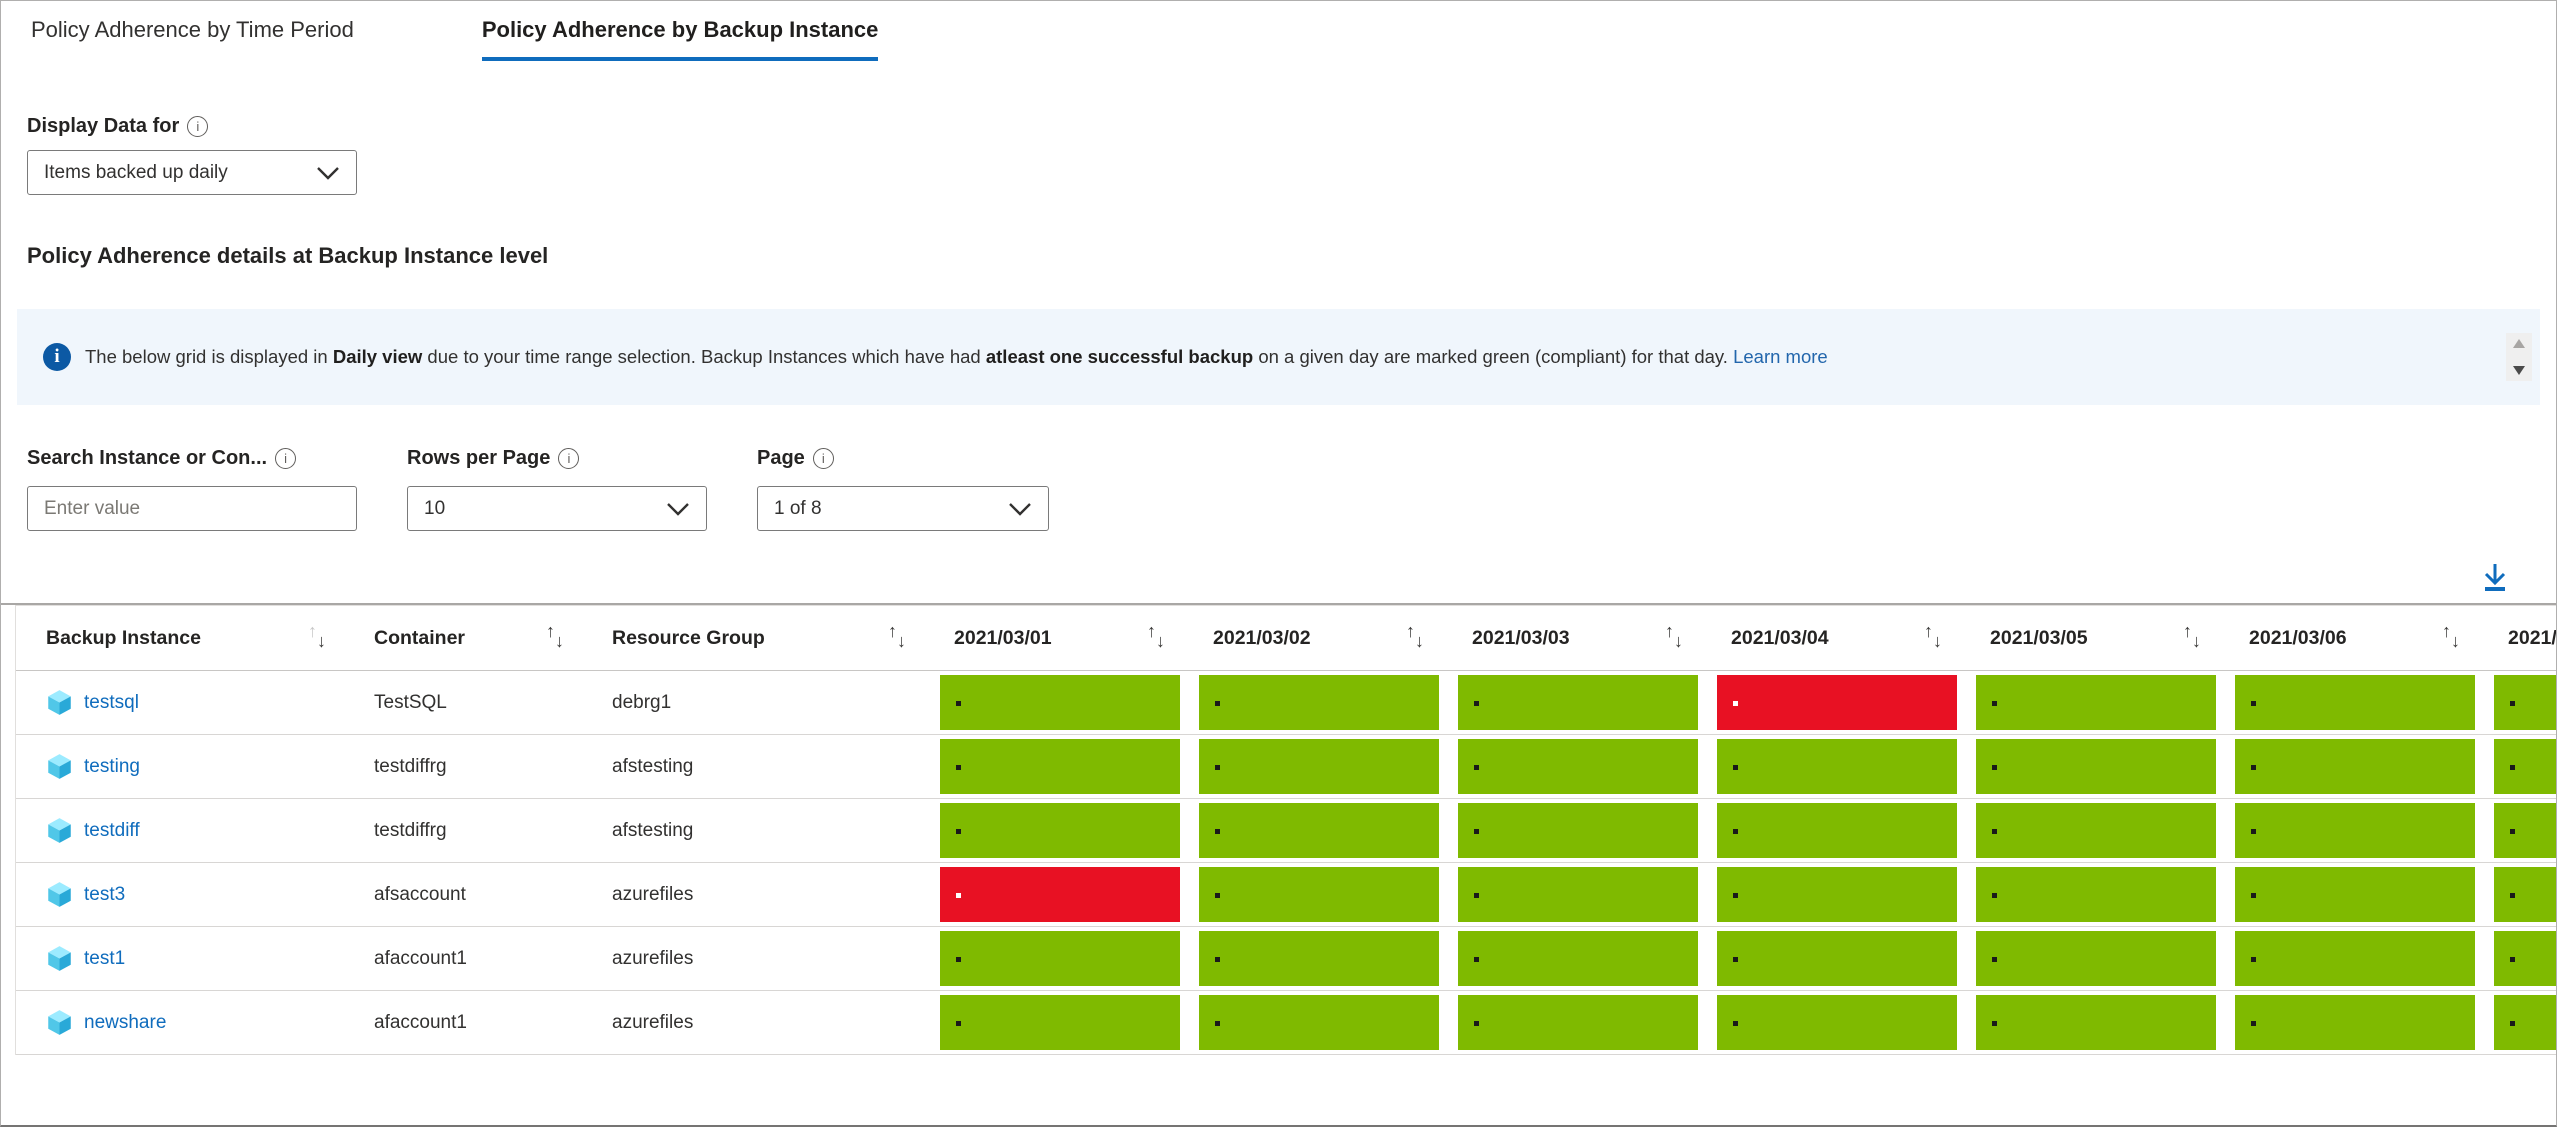 The image size is (2557, 1127). I want to click on non-compliant-cell, so click(1060, 894).